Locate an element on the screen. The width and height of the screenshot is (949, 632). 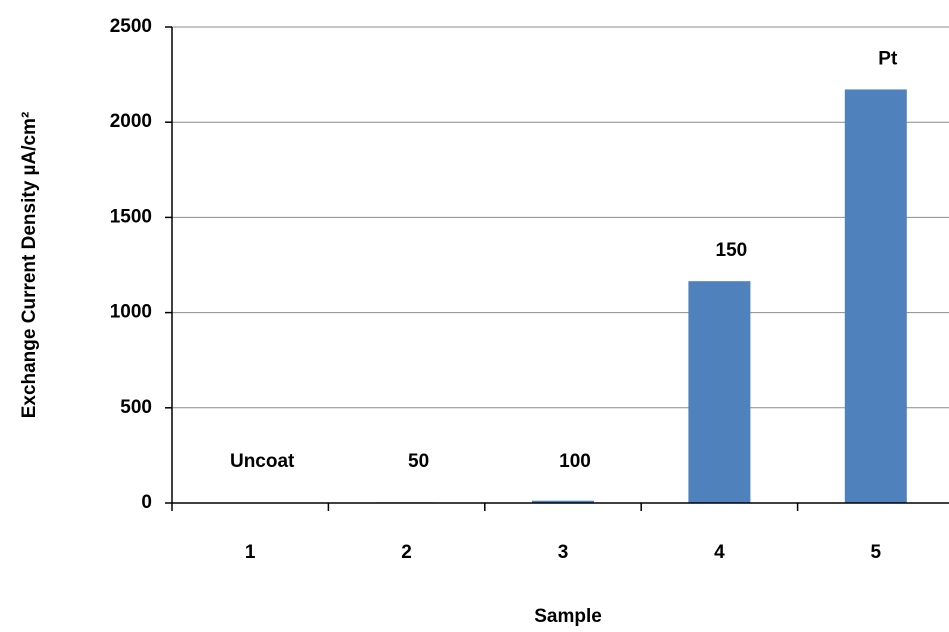
x-axis-title: Sample is located at coordinates (568, 616).